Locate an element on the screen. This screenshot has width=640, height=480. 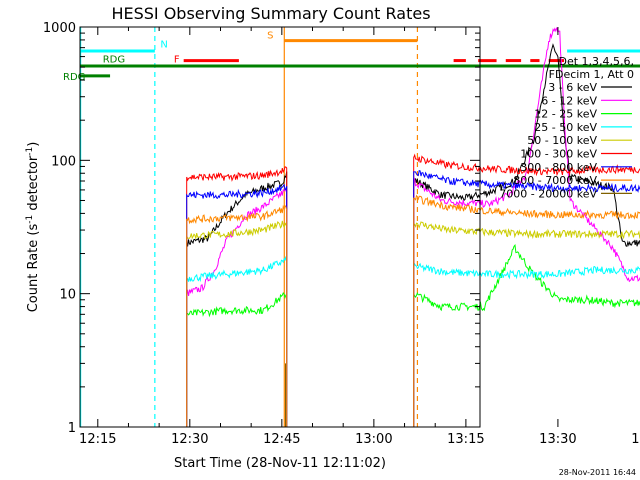
x-tick-label: 13:45 is located at coordinates (635, 439).